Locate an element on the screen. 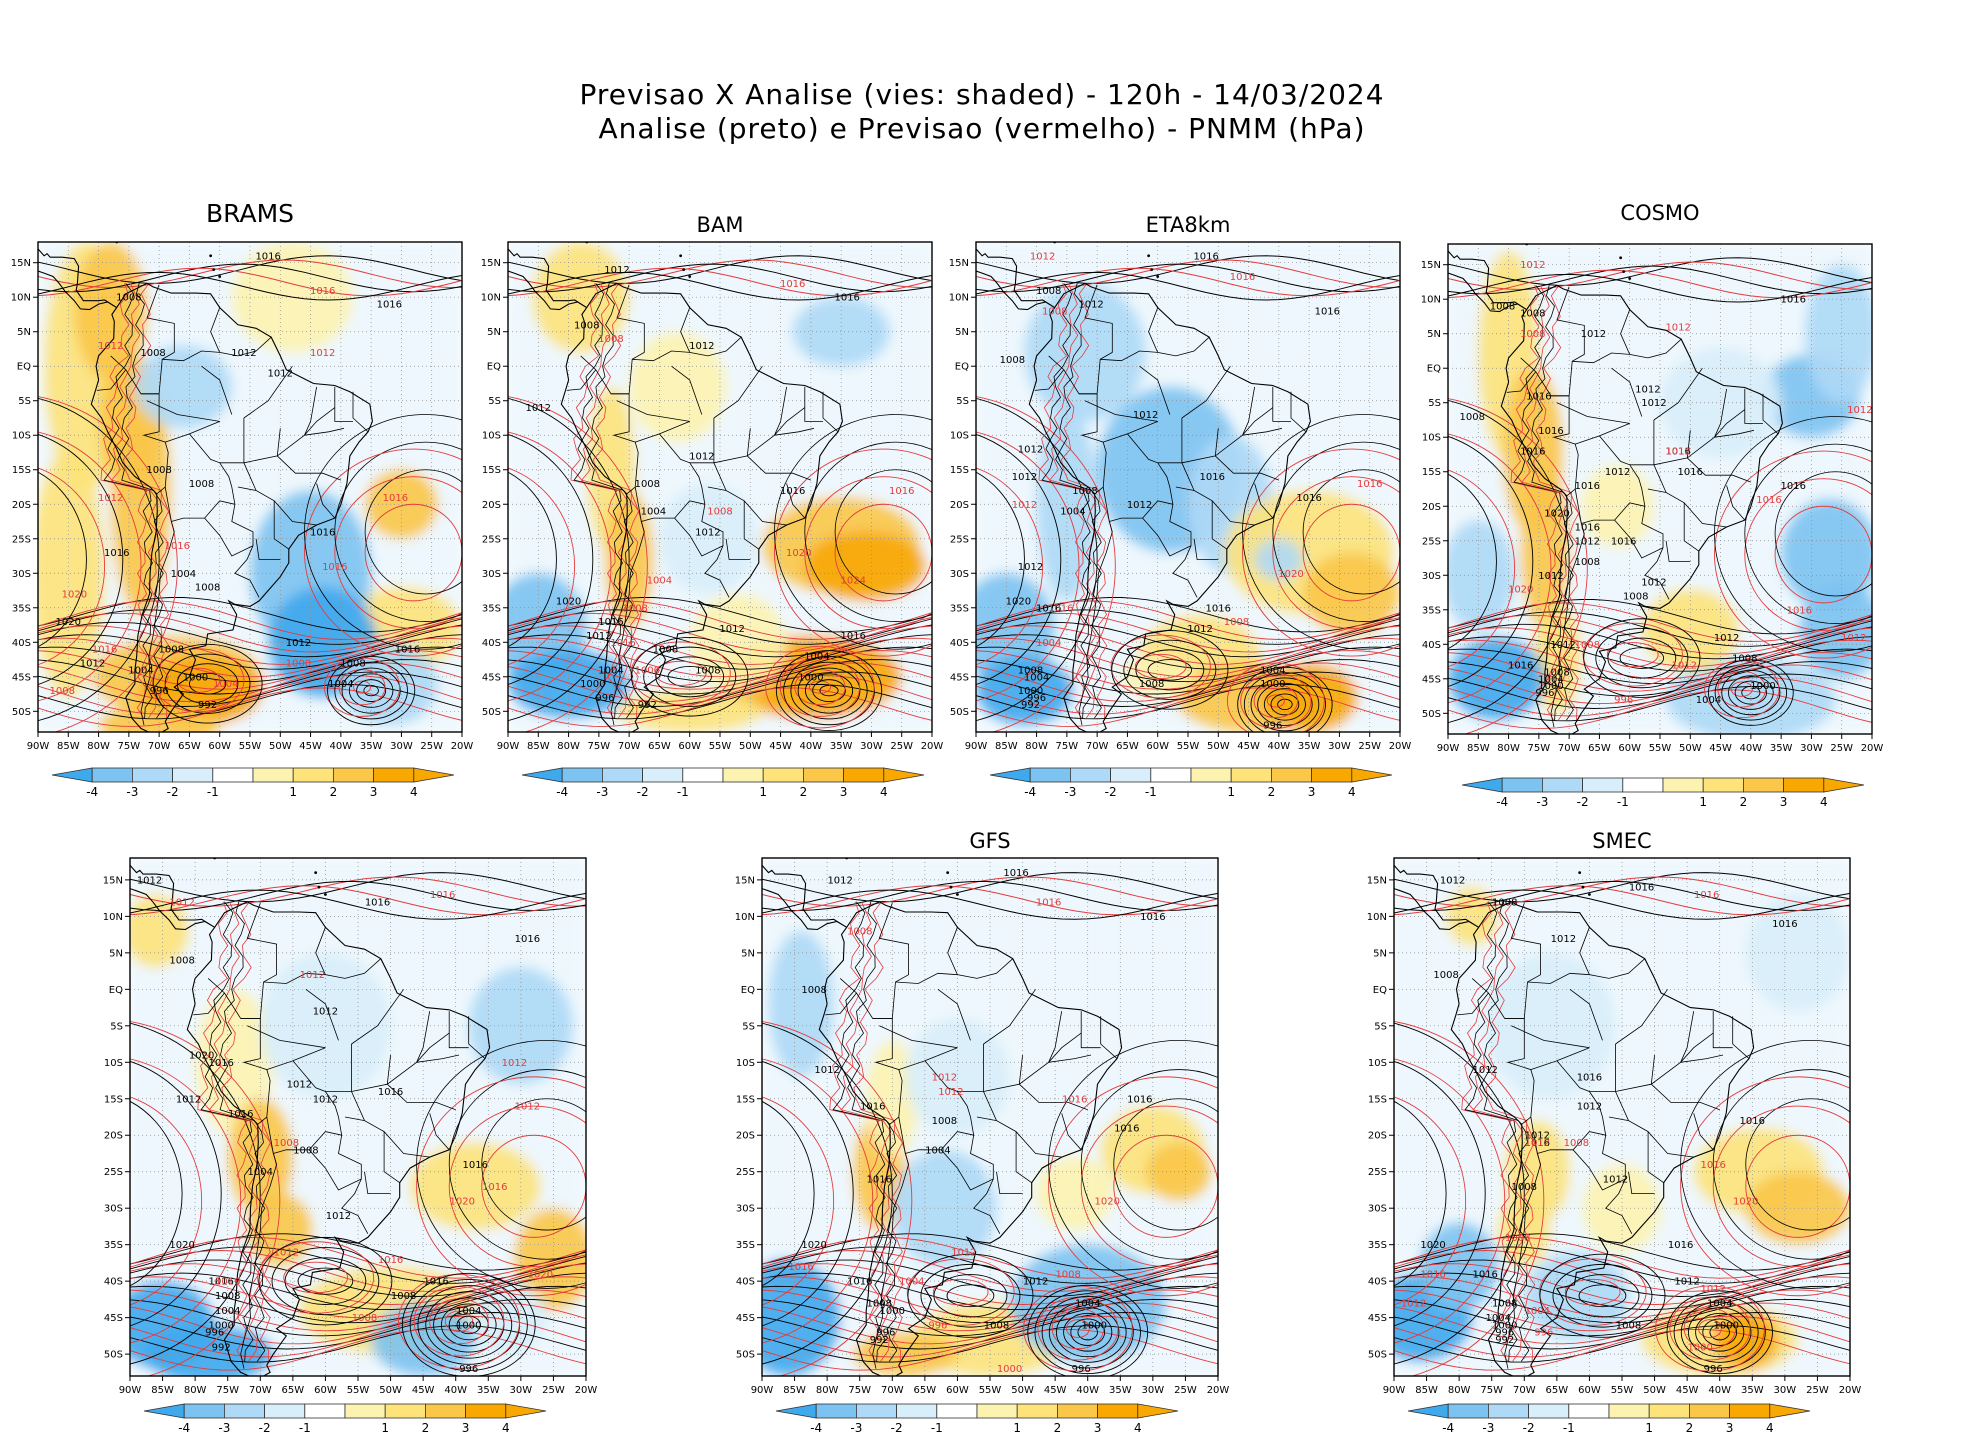  forecast-contour-label: 1012 is located at coordinates (312, 975).